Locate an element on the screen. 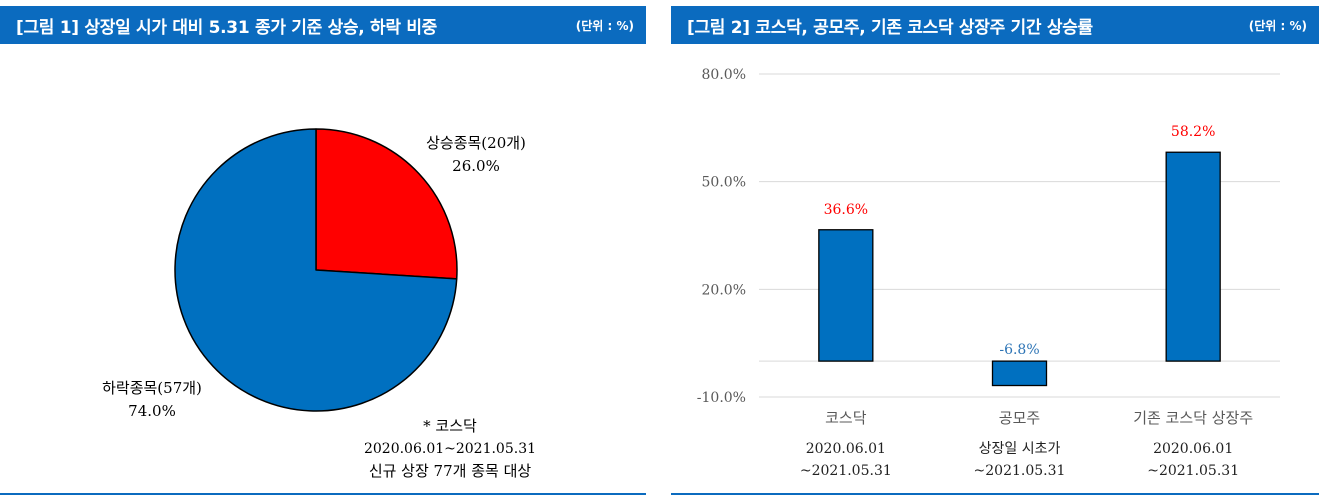 The width and height of the screenshot is (1319, 501). x-category-label: 기존 코스닥 상장주 is located at coordinates (1193, 418).